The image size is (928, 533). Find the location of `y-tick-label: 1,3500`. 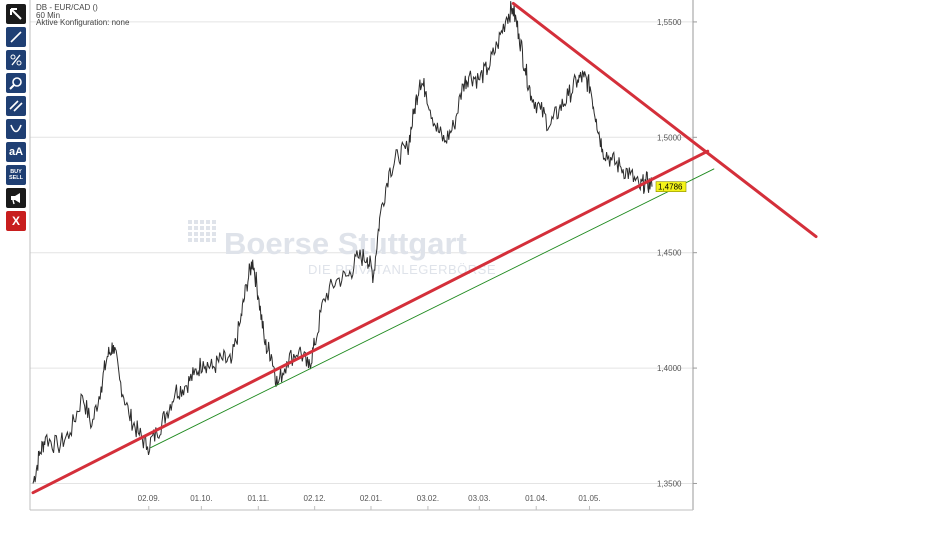

y-tick-label: 1,3500 is located at coordinates (669, 483).